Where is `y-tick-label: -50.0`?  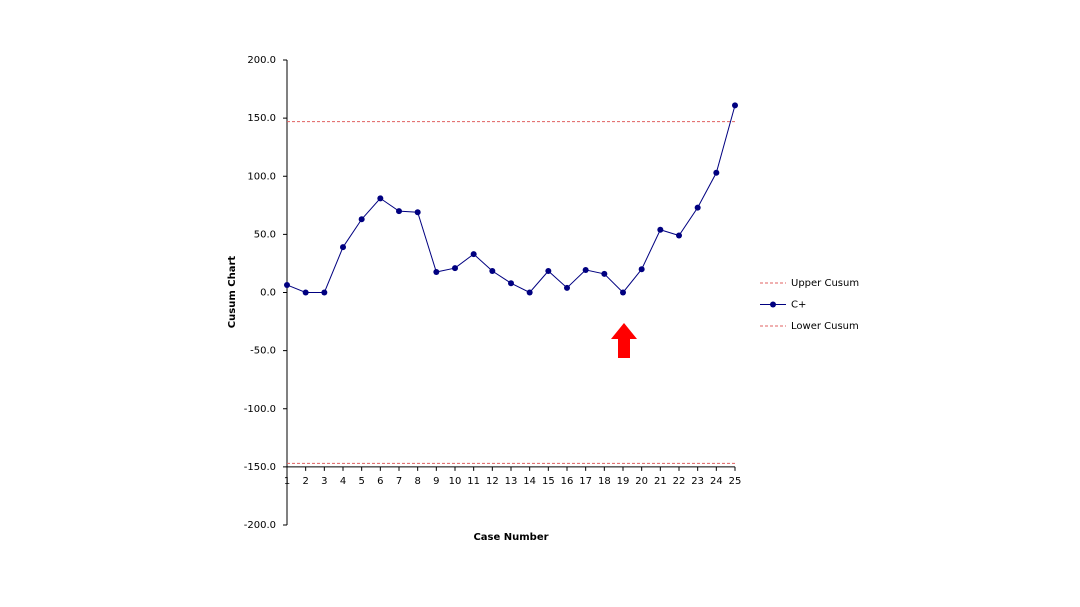
y-tick-label: -50.0 is located at coordinates (263, 351).